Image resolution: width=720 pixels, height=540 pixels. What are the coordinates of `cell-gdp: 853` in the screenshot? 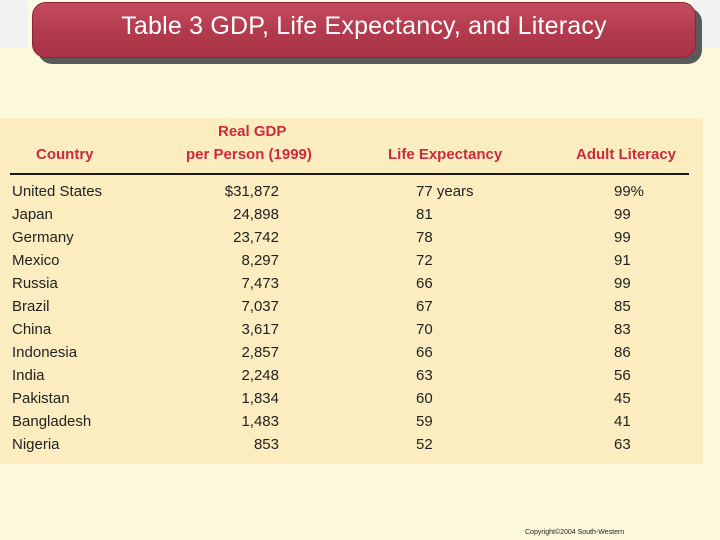 It's located at (266, 444).